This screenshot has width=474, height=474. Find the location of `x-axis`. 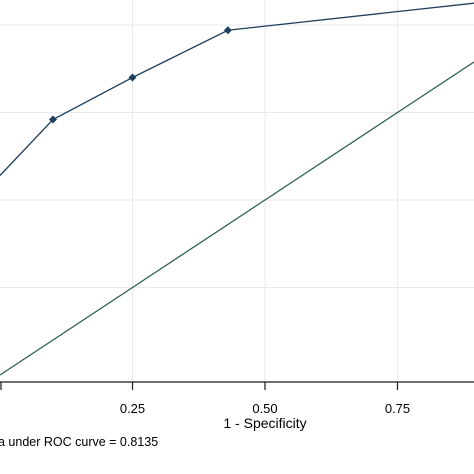

x-axis is located at coordinates (237, 385).